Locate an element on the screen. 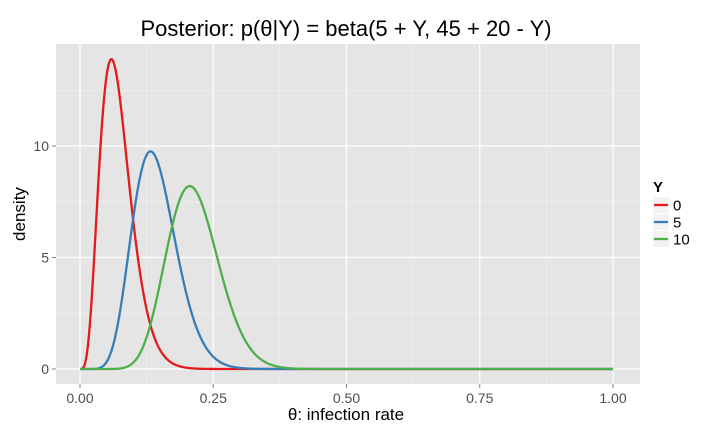 The width and height of the screenshot is (720, 432). legend-label-0: 0 is located at coordinates (677, 206).